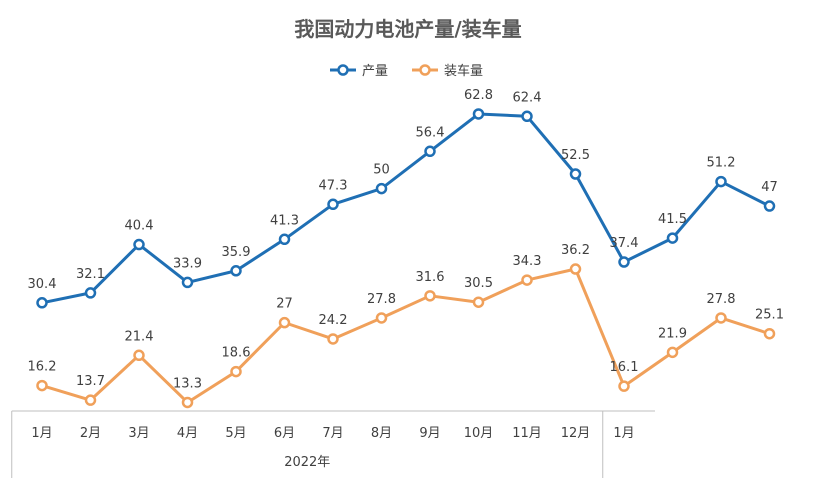 The image size is (817, 484). I want to click on x-tick-label: 3月, so click(138, 433).